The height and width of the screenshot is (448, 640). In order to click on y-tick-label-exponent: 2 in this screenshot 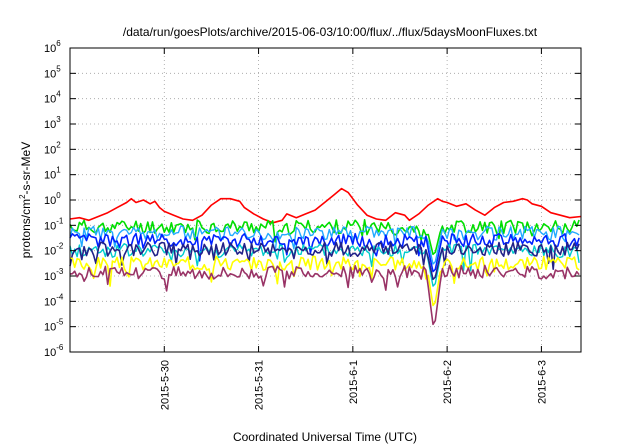, I will do `click(58, 144)`.